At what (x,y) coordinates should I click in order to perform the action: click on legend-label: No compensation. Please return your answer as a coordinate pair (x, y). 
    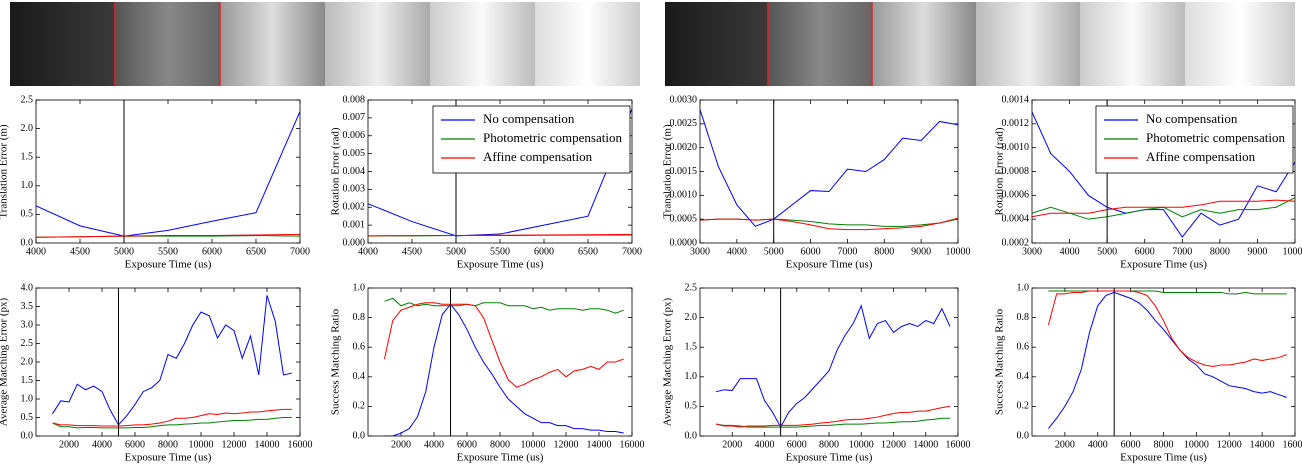
    Looking at the image, I should click on (529, 118).